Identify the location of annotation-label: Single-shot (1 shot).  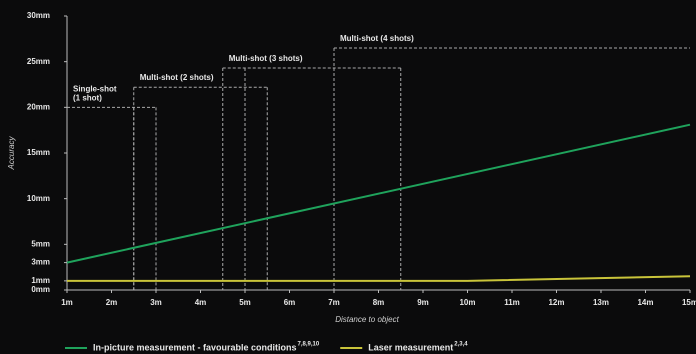
(95, 93).